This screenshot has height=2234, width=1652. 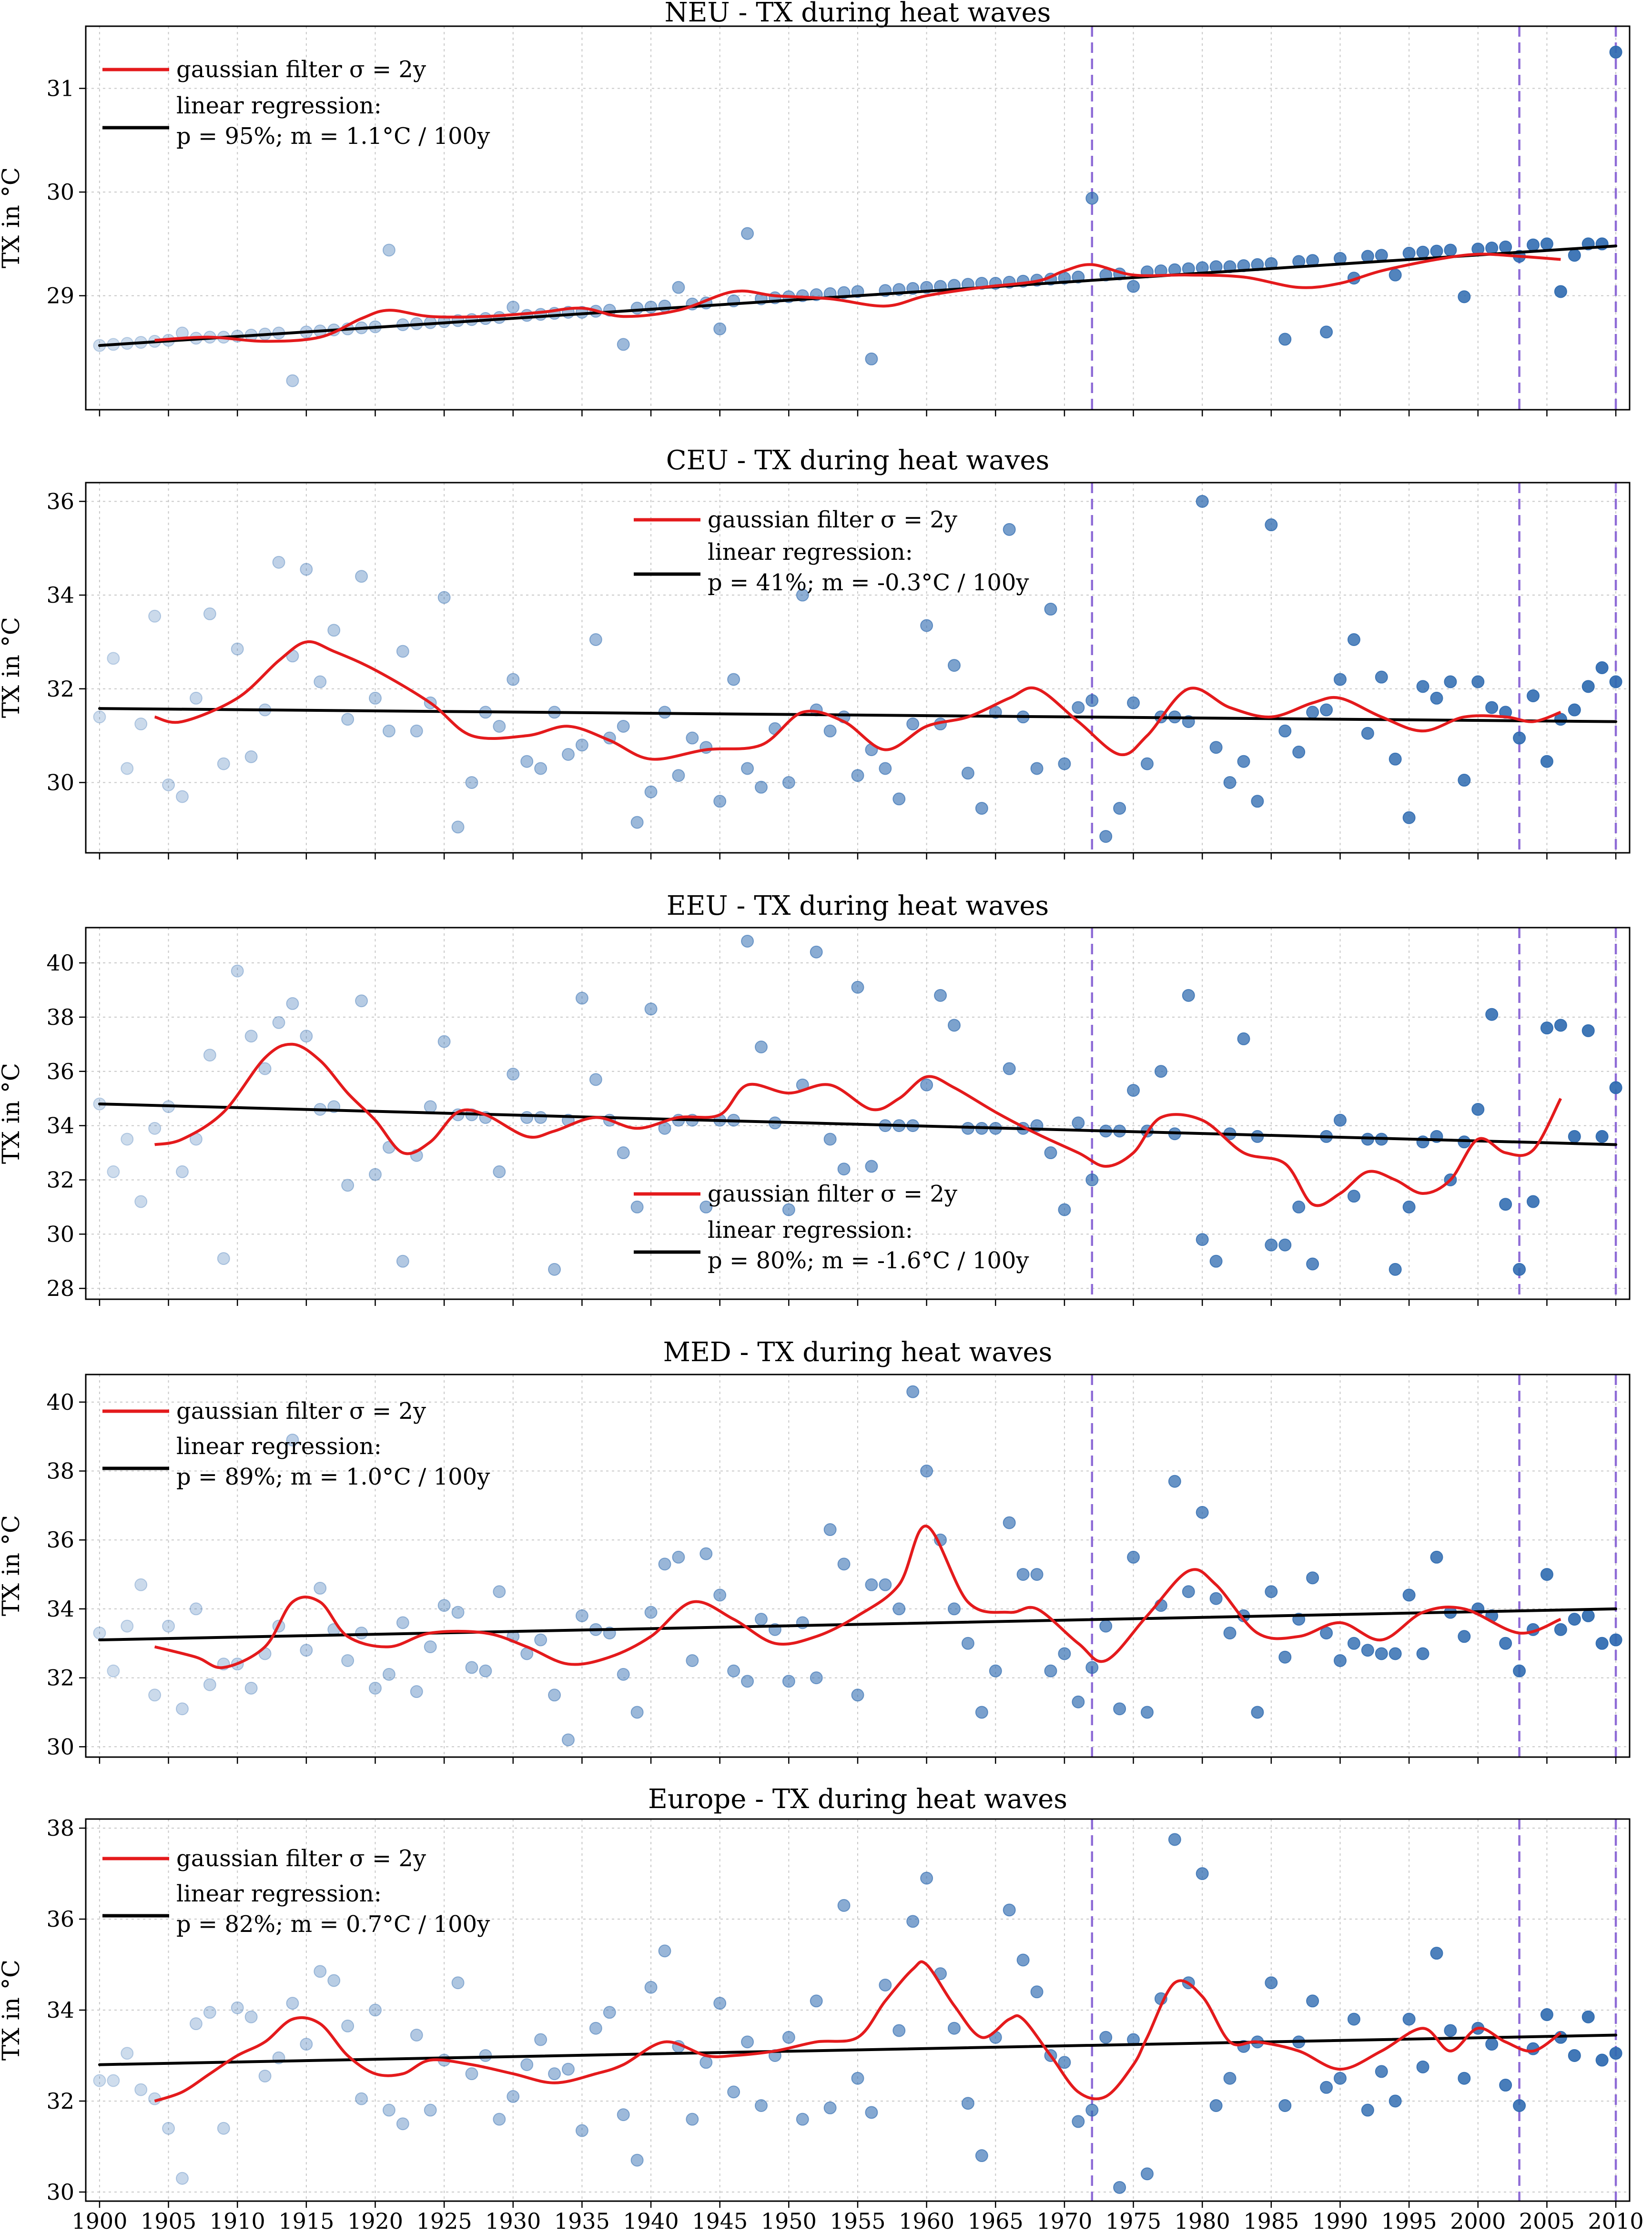 What do you see at coordinates (1133, 2221) in the screenshot?
I see `x-tick-label: 1975` at bounding box center [1133, 2221].